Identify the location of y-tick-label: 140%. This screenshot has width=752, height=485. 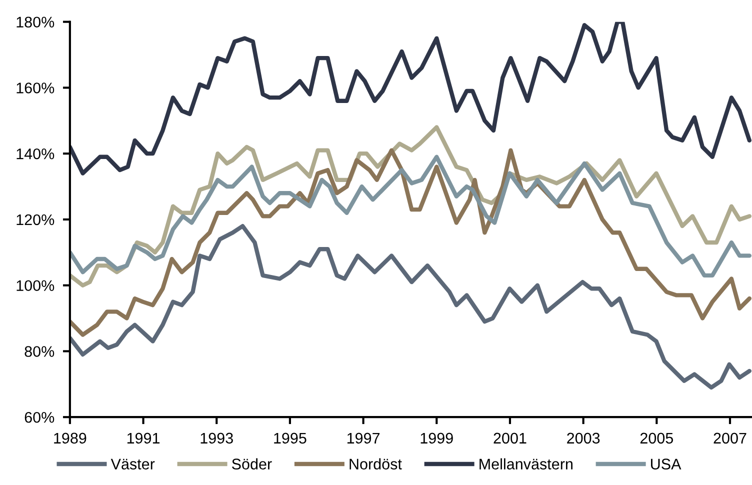
(35, 154).